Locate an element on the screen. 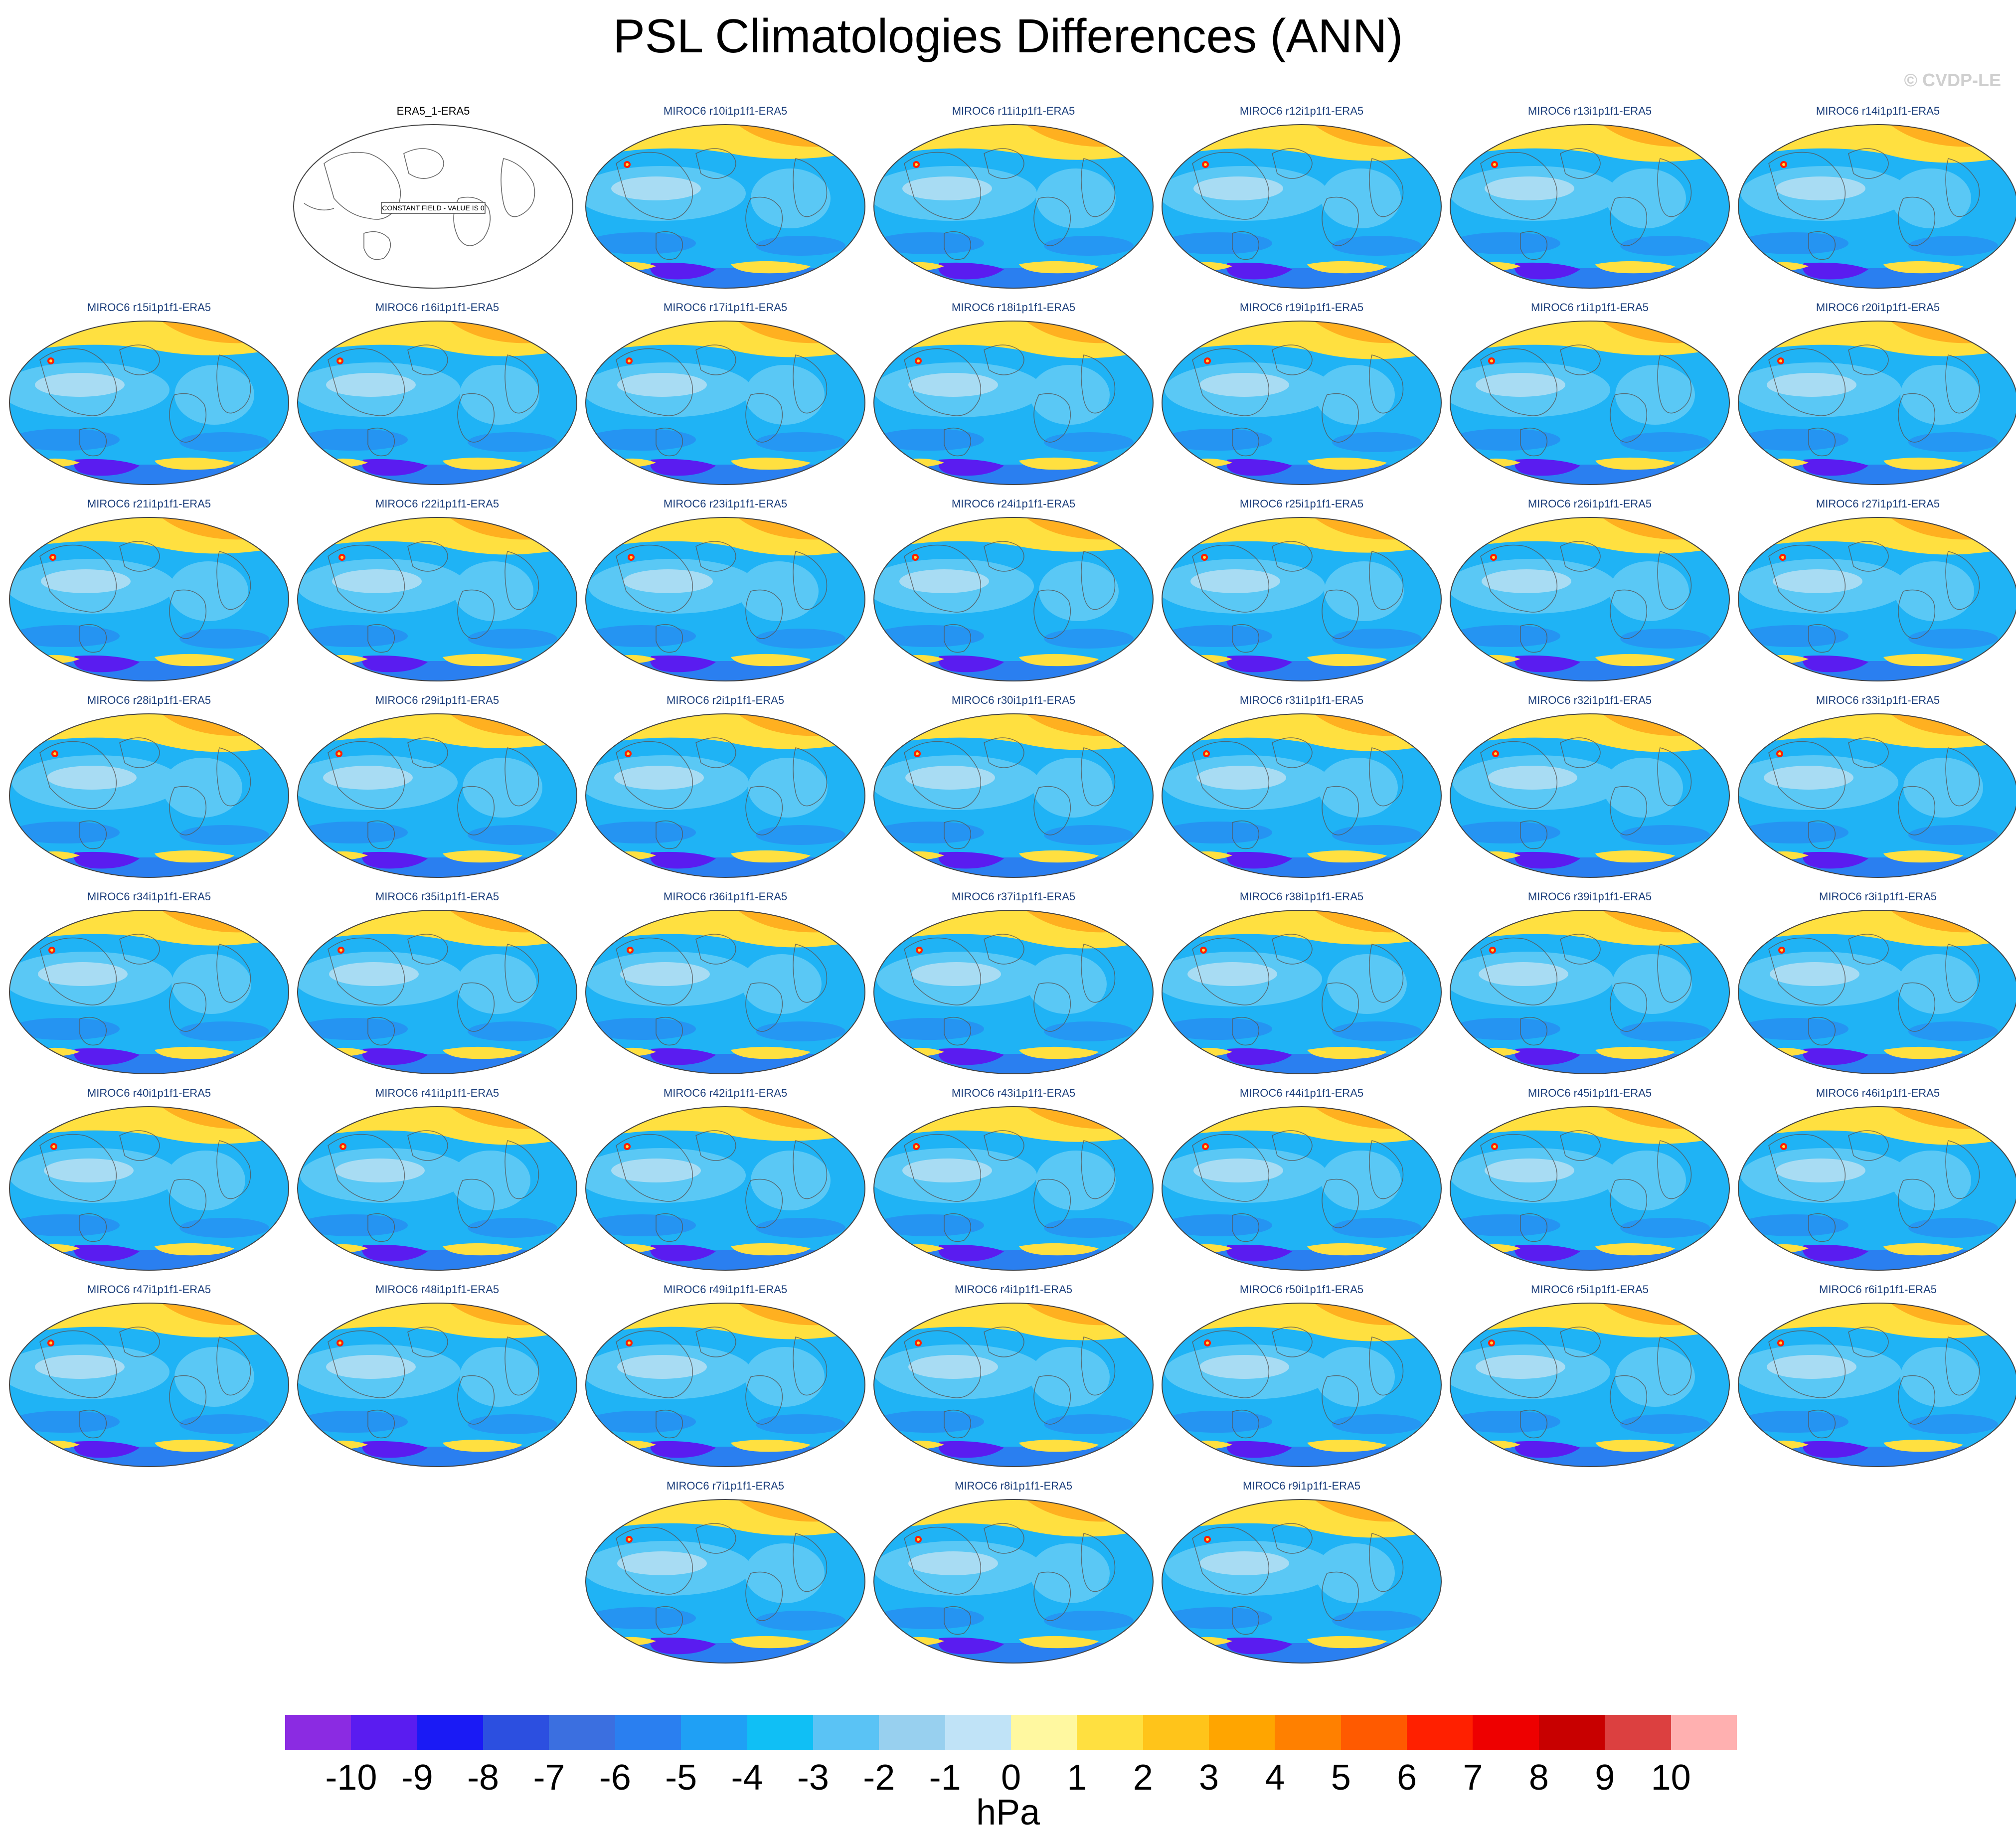 The image size is (2016, 1834). model-panel: MIROC6 r41i1p1f1-ERA5 is located at coordinates (437, 1181).